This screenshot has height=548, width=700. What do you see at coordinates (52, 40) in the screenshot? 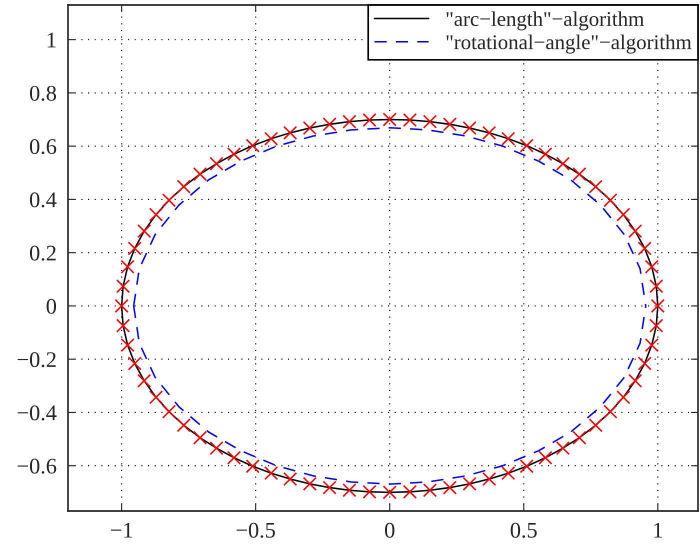
I see `y-tick-label: 1` at bounding box center [52, 40].